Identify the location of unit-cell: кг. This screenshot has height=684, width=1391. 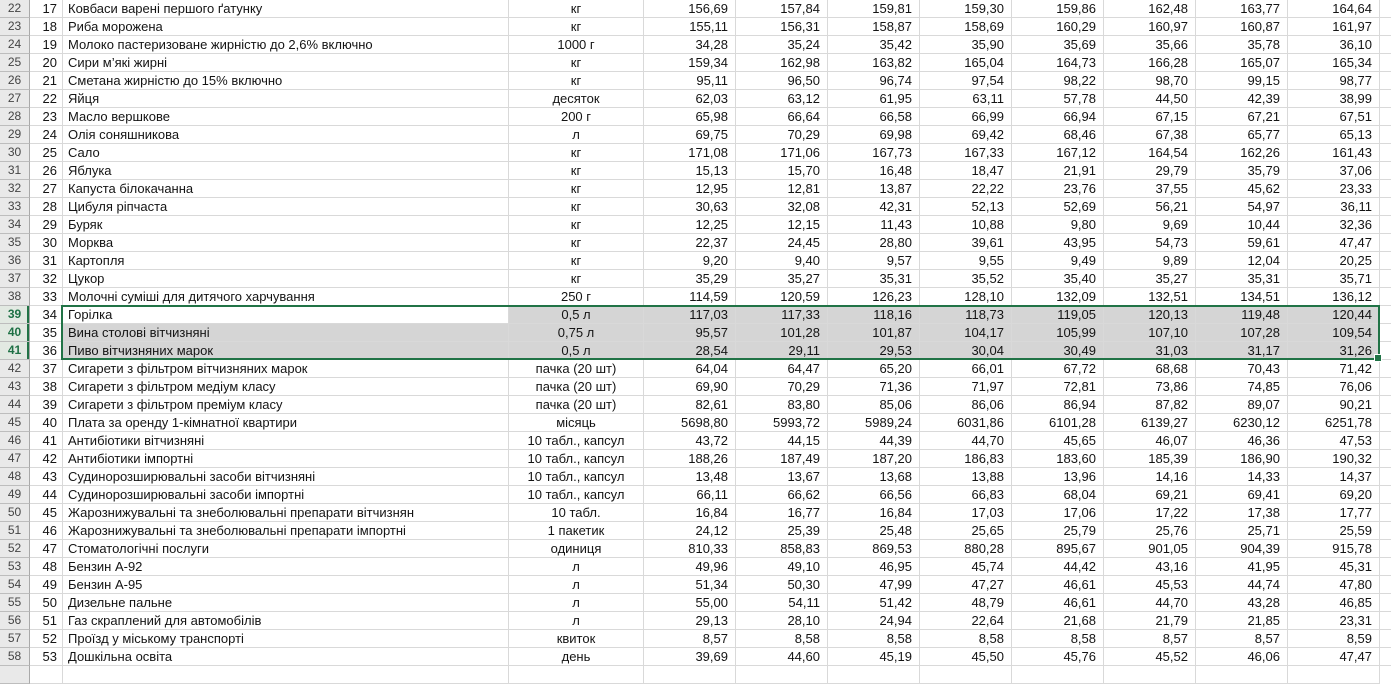
(576, 63).